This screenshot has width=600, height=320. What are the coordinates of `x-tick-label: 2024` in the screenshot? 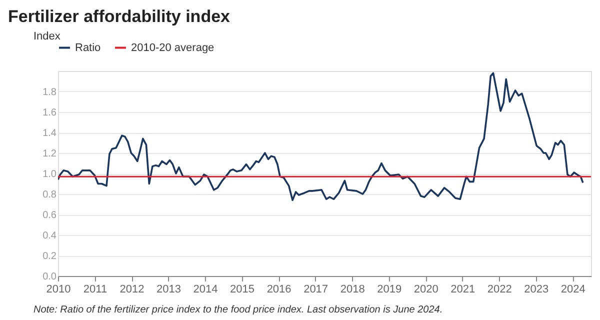 It's located at (573, 290).